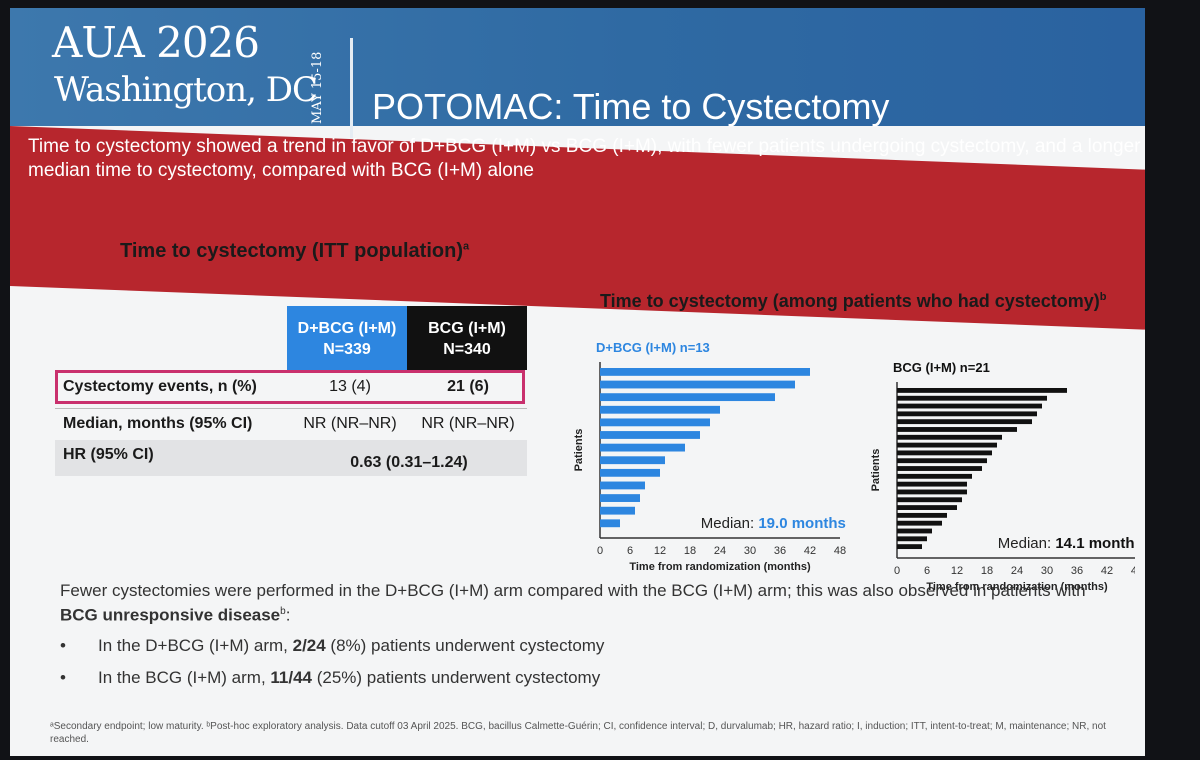 The image size is (1200, 760). I want to click on dbcg-median-annotation: Median: 19.0 months, so click(773, 523).